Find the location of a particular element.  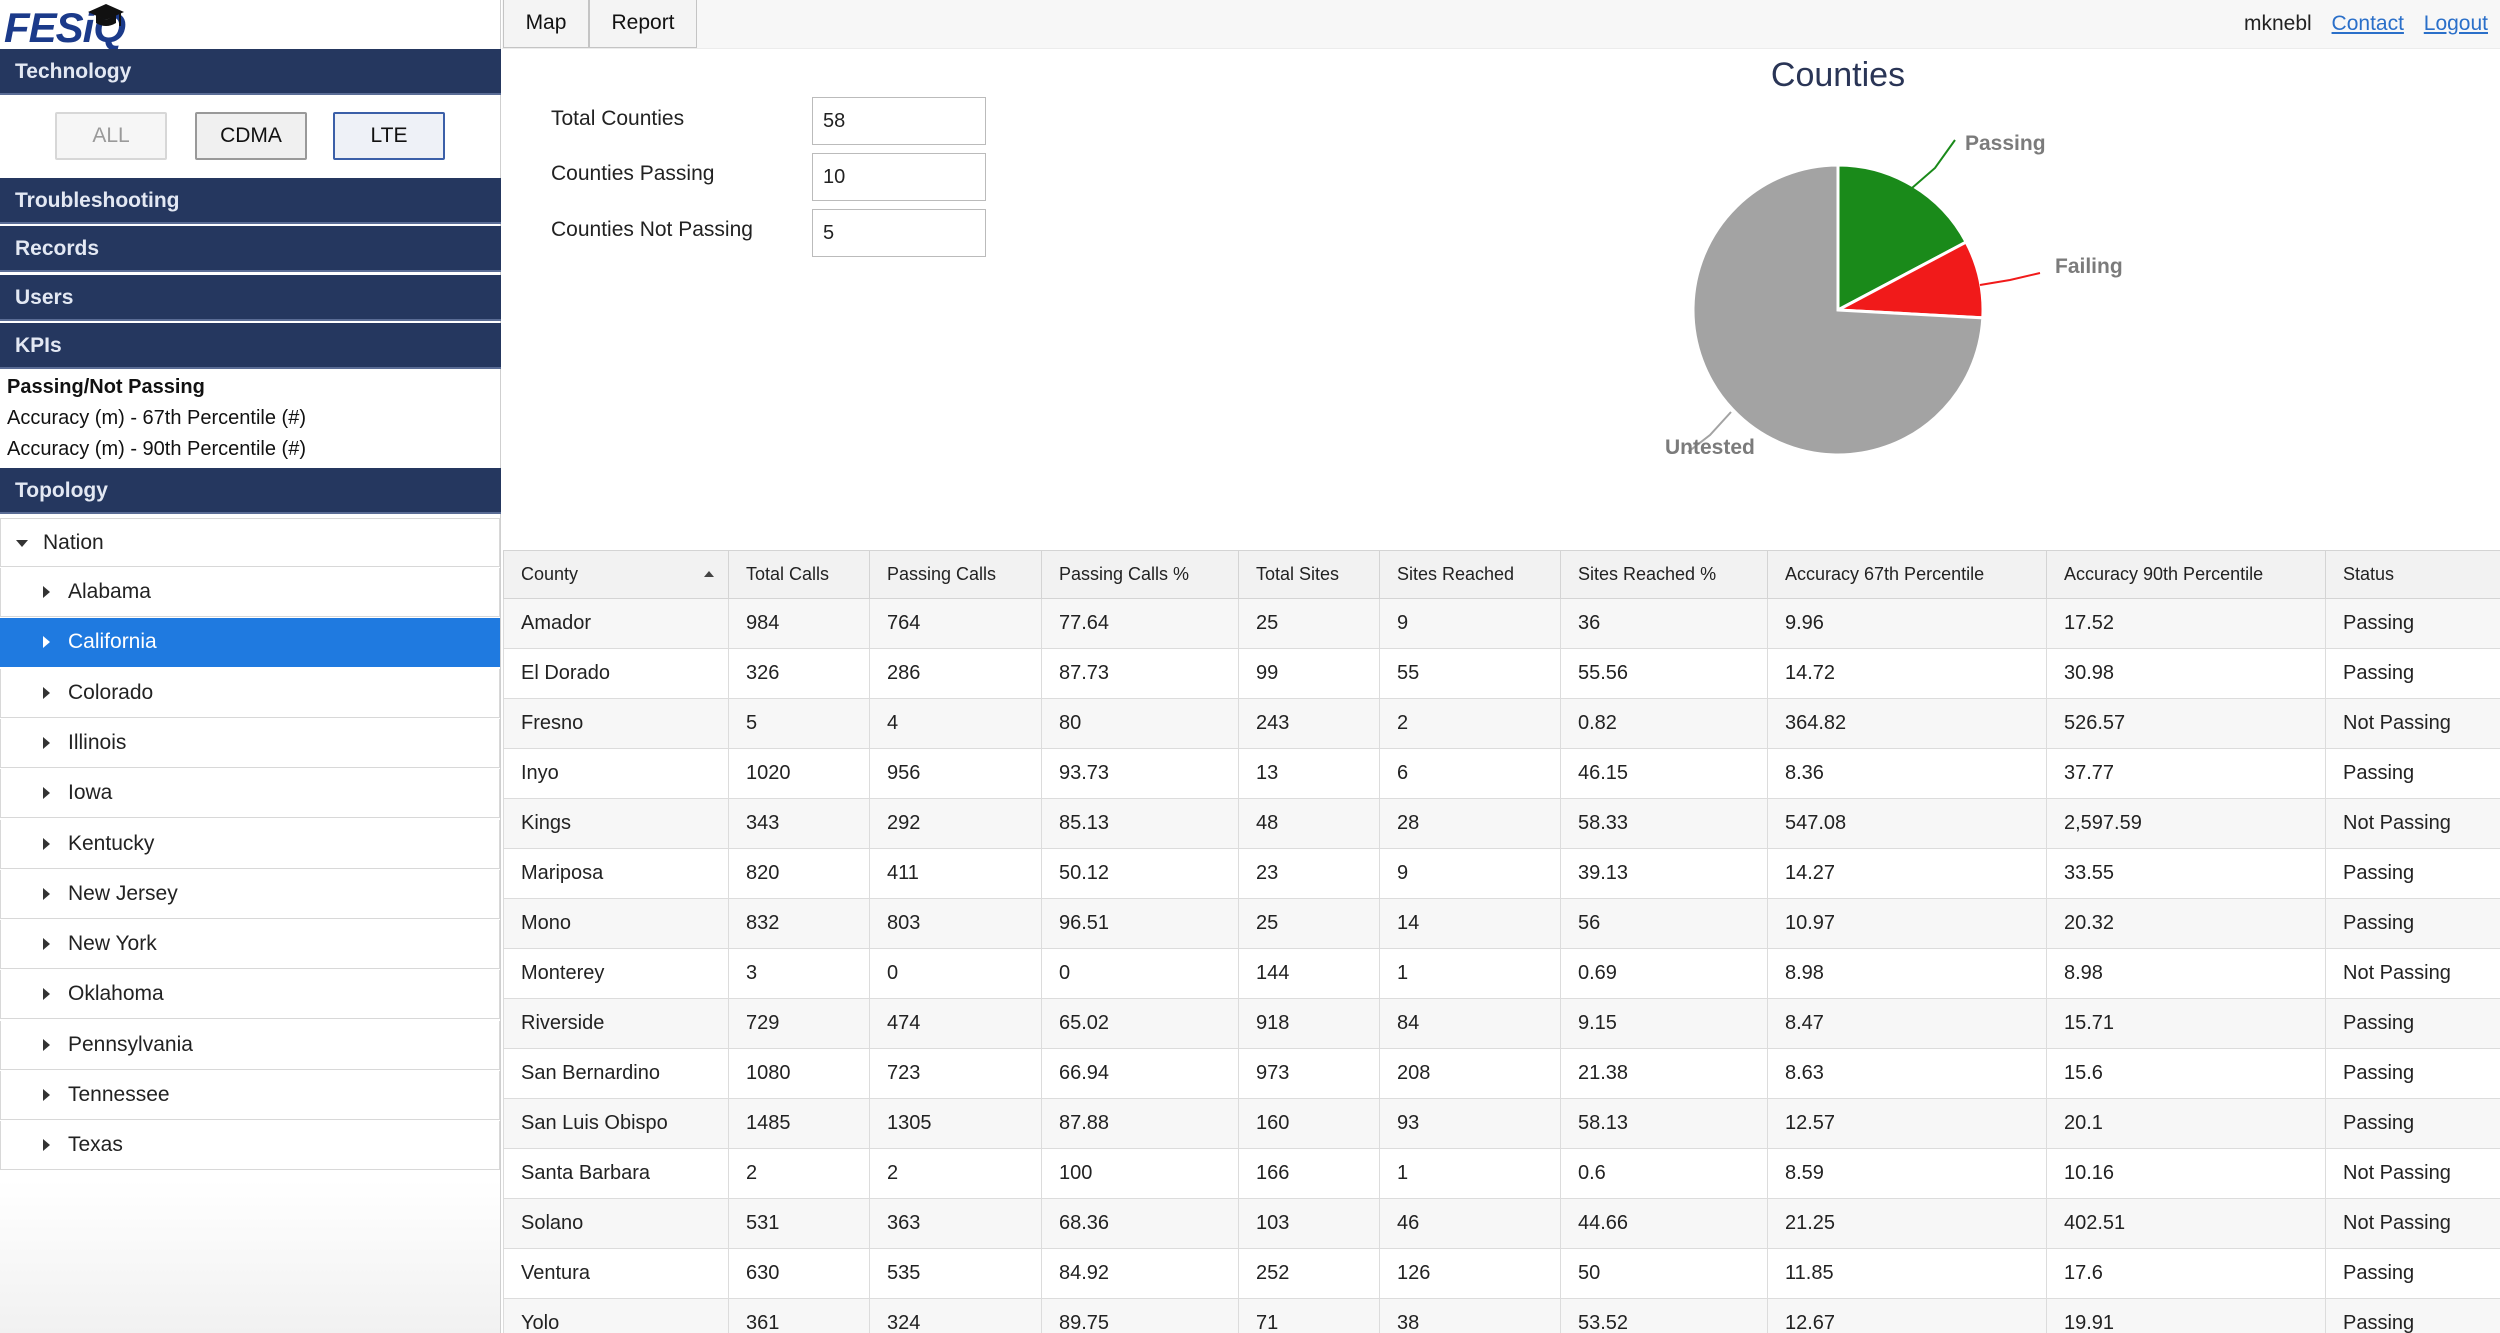

column-header-passing-calls-: Passing Calls % is located at coordinates (1140, 574).